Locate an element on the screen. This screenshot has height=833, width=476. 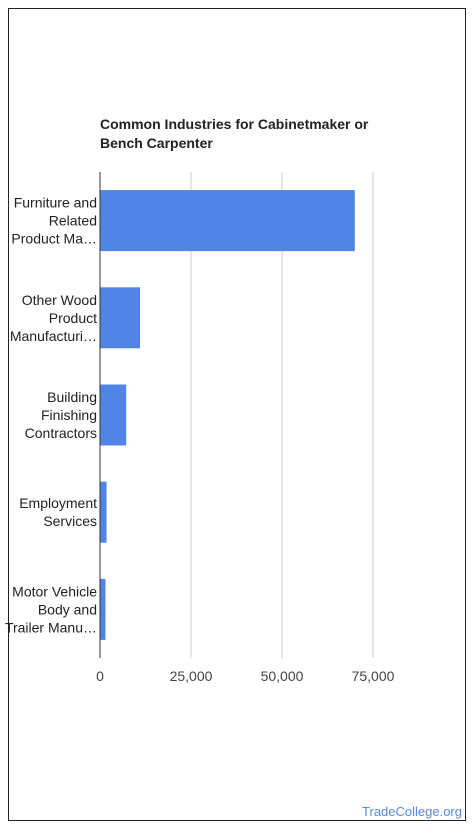
chart-title-line-2: Bench Carpenter is located at coordinates (156, 143).